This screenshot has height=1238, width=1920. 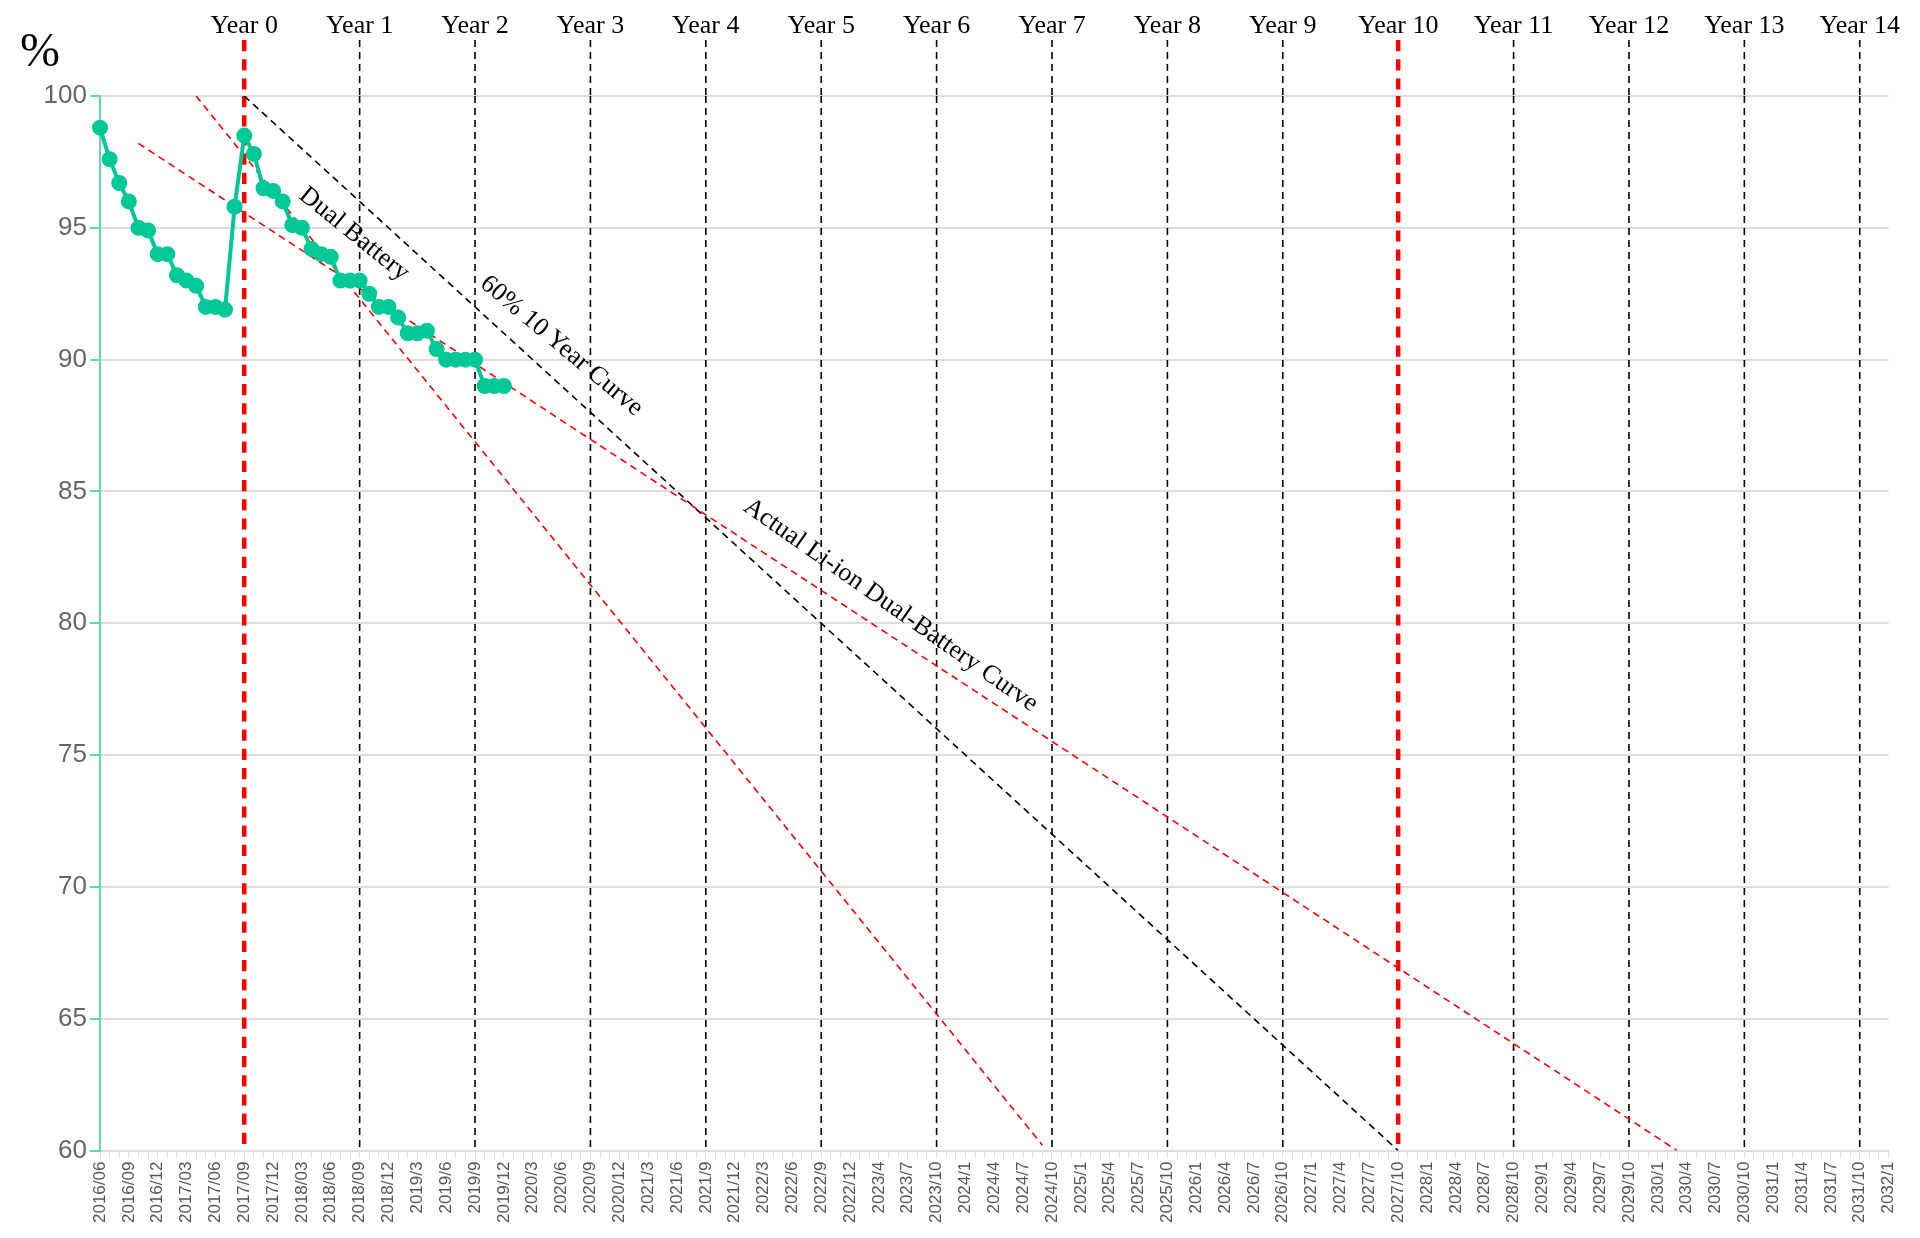 What do you see at coordinates (1397, 1192) in the screenshot?
I see `x-tick-label: 2027/10` at bounding box center [1397, 1192].